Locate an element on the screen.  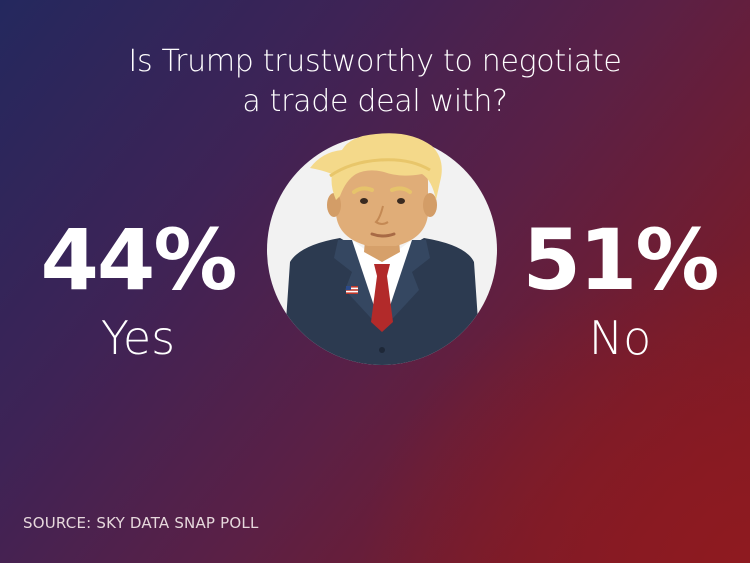
suit-jacket is located at coordinates (382, 301).